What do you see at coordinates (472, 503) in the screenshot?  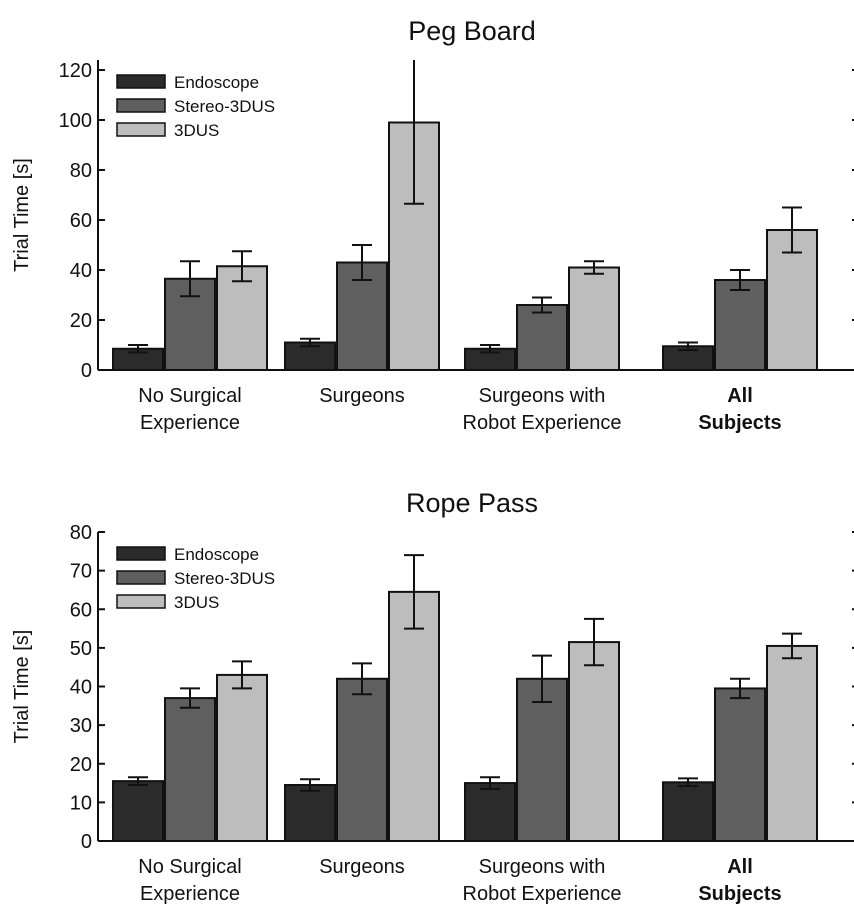 I see `chart-title: Rope Pass` at bounding box center [472, 503].